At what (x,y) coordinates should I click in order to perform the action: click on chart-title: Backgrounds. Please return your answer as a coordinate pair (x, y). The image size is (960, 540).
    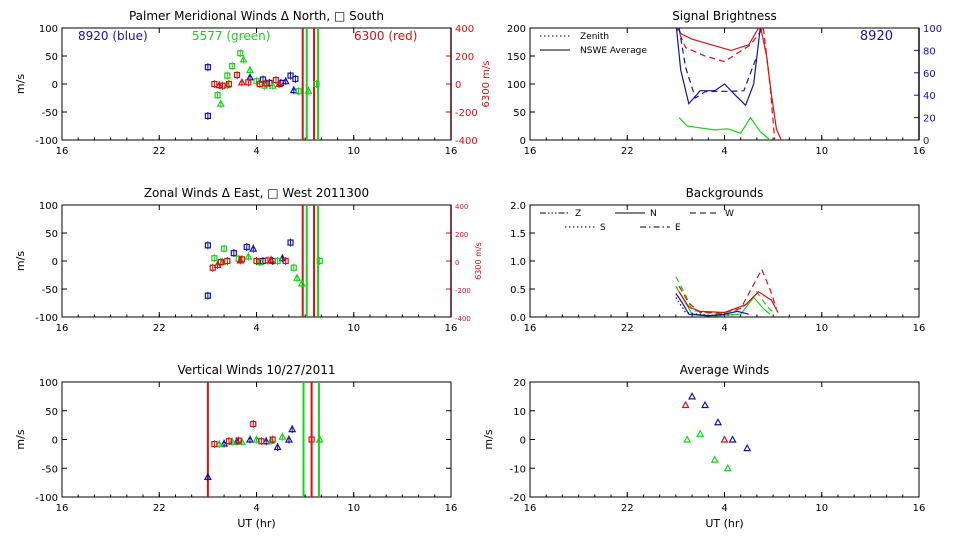
    Looking at the image, I should click on (725, 193).